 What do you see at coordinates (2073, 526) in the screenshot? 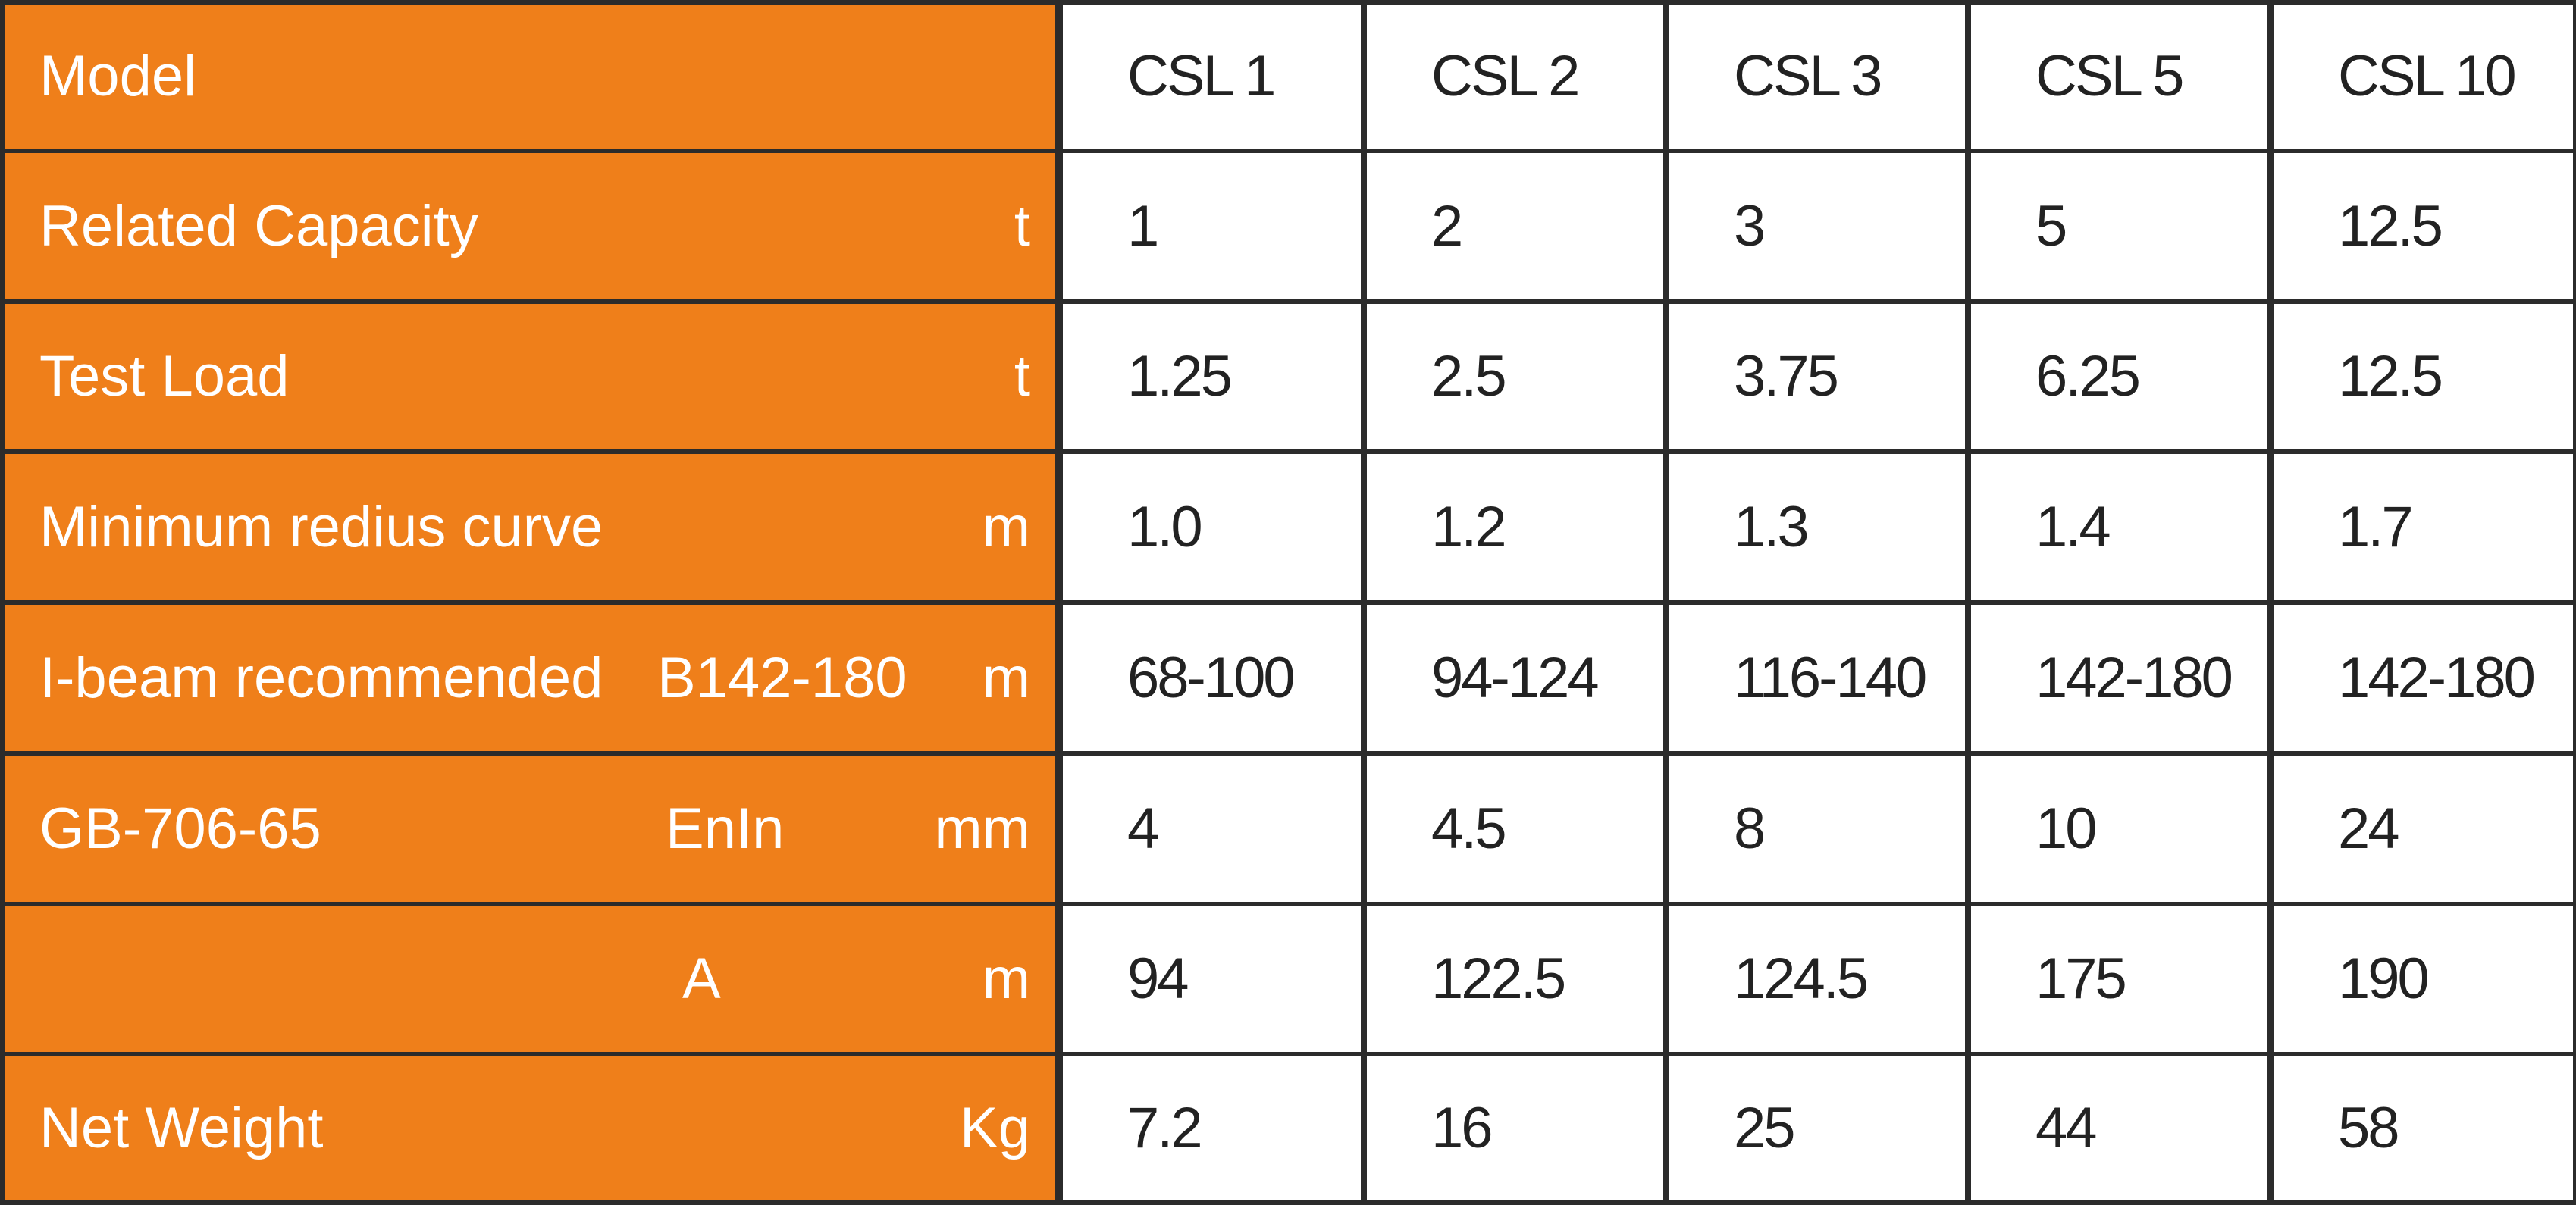
I see `value: 1.4` at bounding box center [2073, 526].